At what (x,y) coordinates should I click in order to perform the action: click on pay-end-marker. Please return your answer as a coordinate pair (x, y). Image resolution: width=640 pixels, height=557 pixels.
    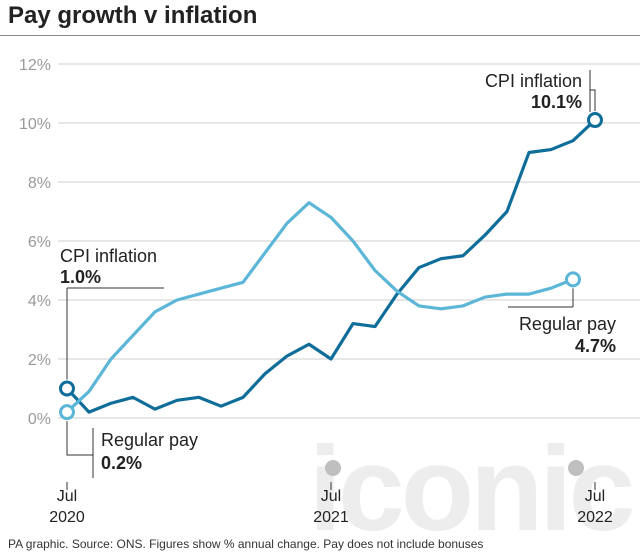
    Looking at the image, I should click on (573, 279).